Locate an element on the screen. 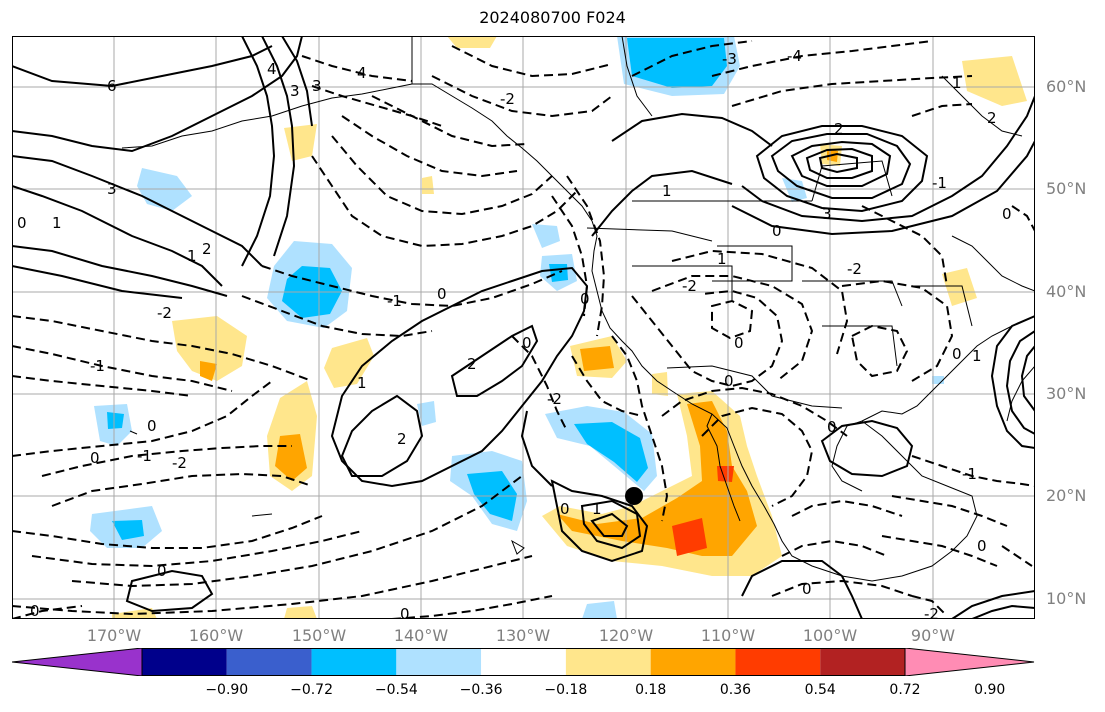  colorbar-tick-label: 0.90 is located at coordinates (990, 690).